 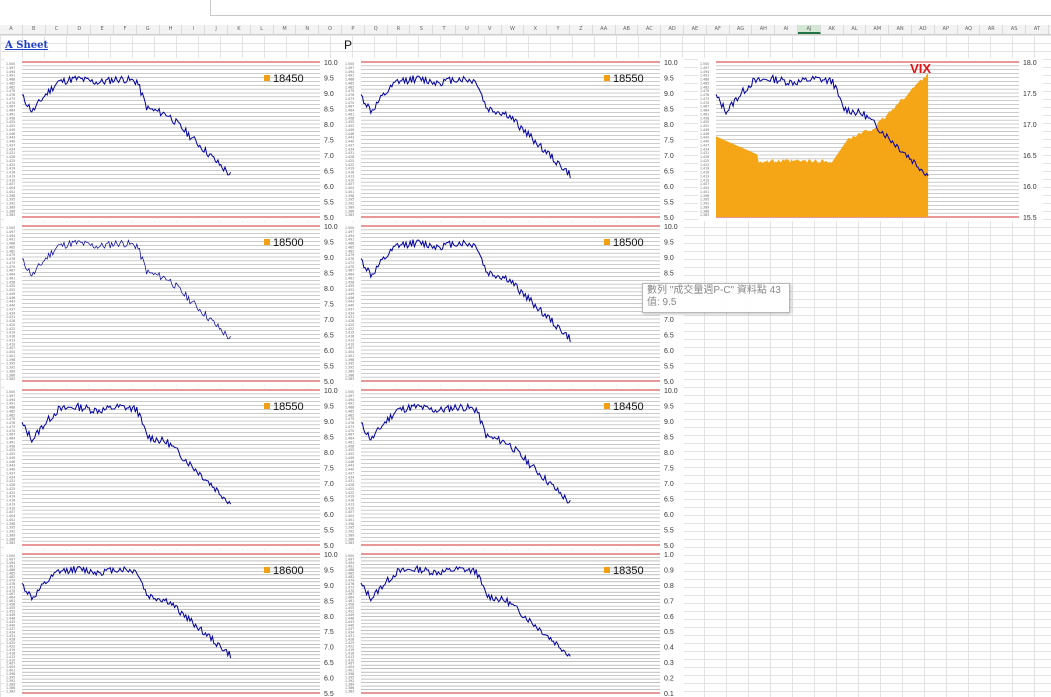 What do you see at coordinates (669, 617) in the screenshot?
I see `y-tick-label: 0.6` at bounding box center [669, 617].